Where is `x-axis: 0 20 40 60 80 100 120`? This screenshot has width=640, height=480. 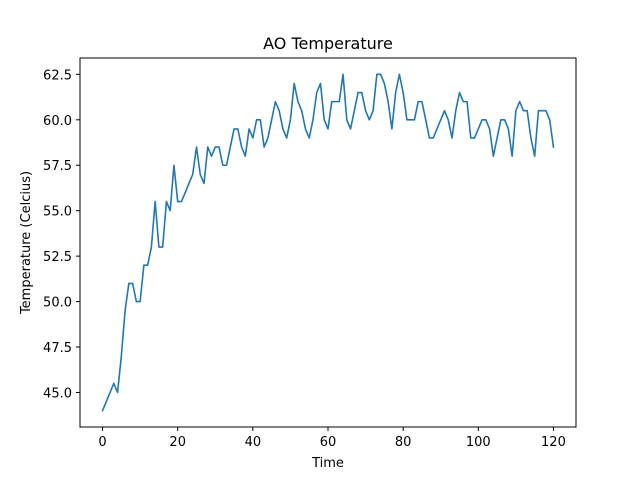
x-axis: 0 20 40 60 80 100 120 is located at coordinates (332, 438).